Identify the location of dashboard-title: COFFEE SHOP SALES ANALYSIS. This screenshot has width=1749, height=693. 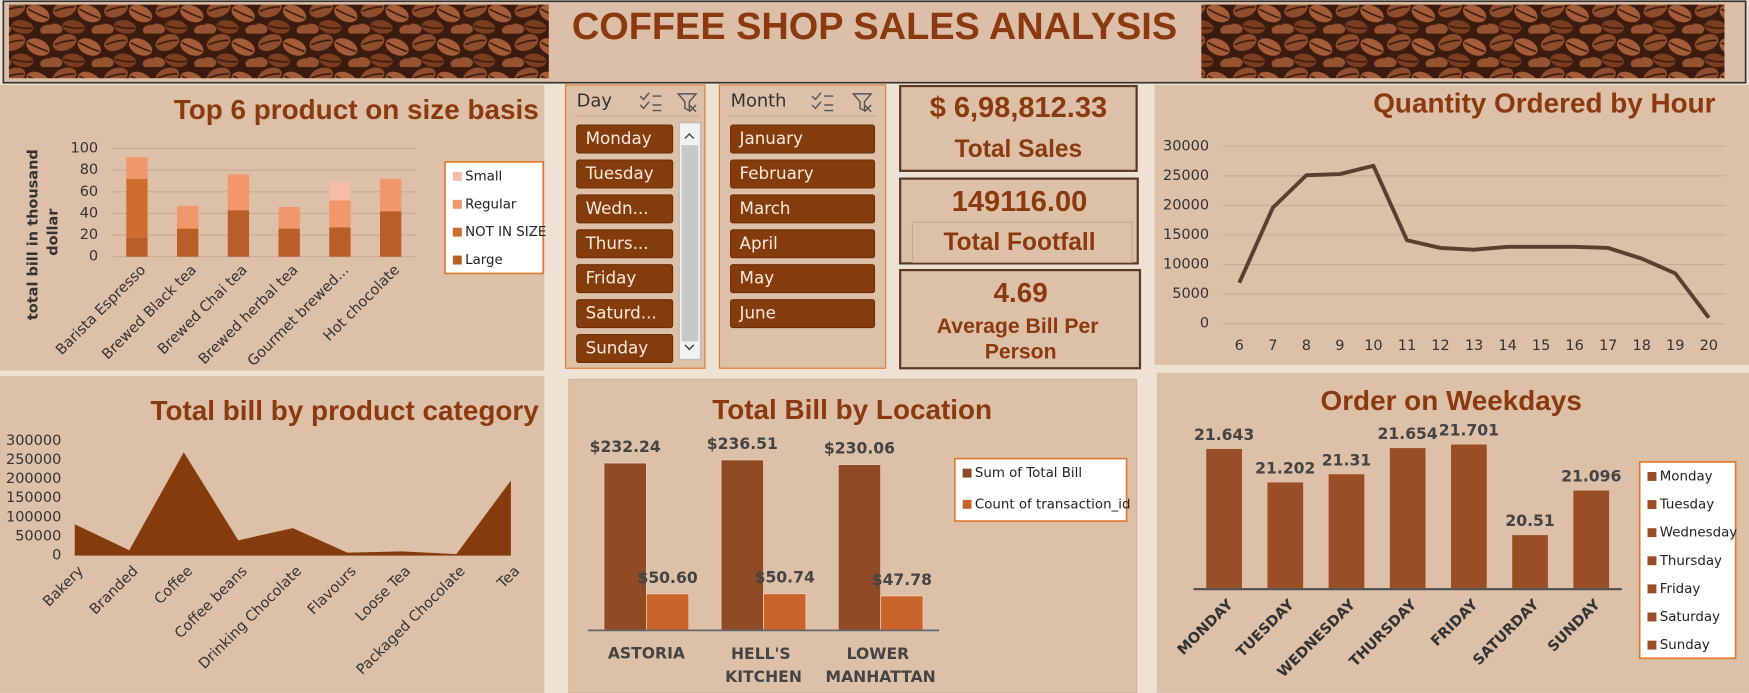
(874, 27).